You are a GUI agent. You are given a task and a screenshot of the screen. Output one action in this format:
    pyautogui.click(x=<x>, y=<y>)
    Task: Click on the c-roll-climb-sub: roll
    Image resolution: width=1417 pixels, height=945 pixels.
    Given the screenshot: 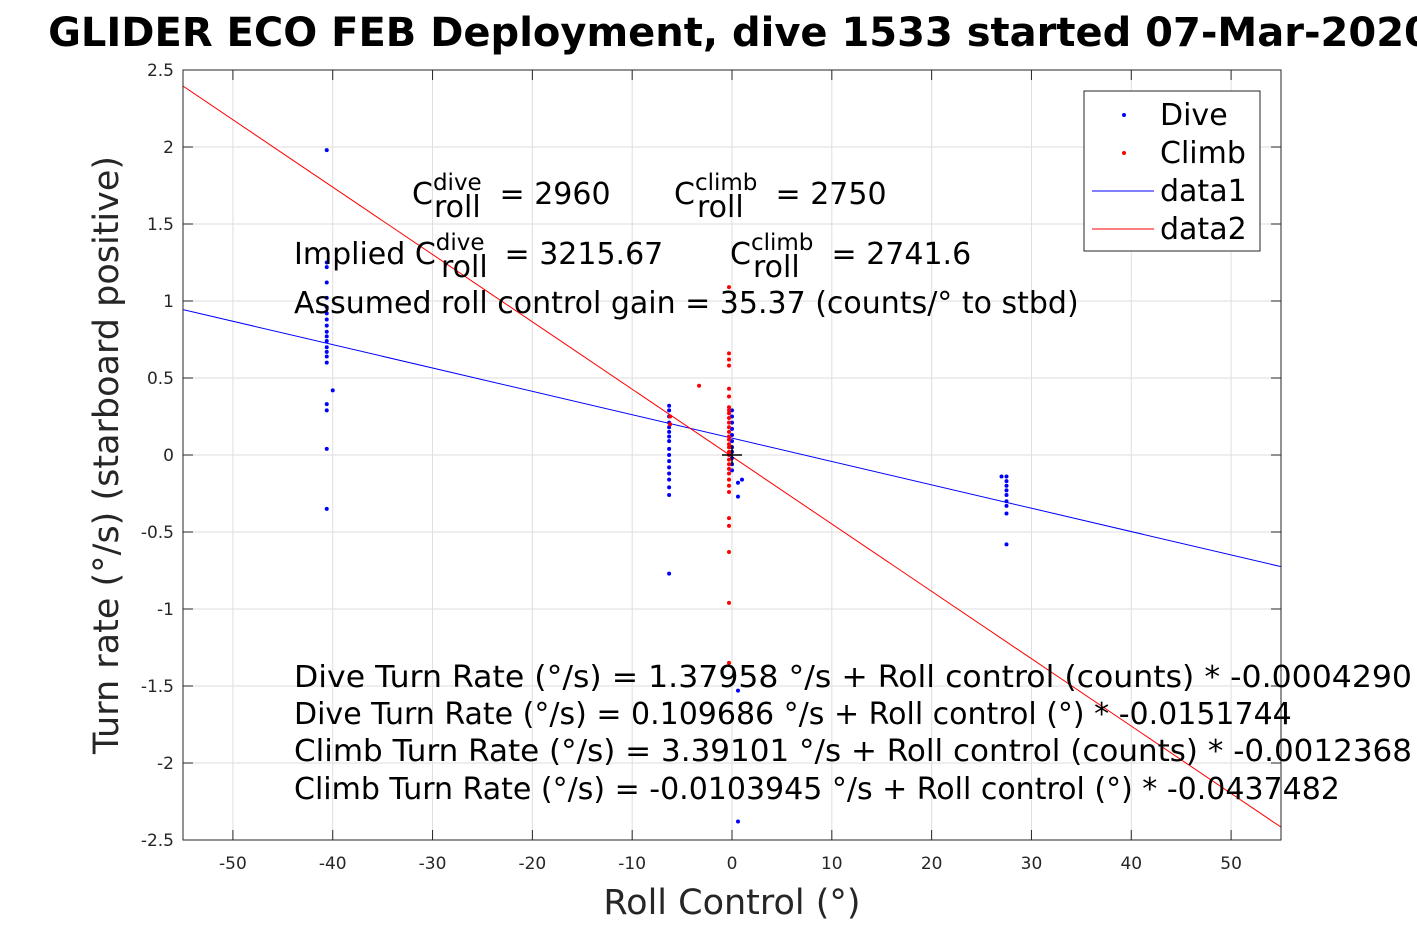 What is the action you would take?
    pyautogui.click(x=720, y=207)
    